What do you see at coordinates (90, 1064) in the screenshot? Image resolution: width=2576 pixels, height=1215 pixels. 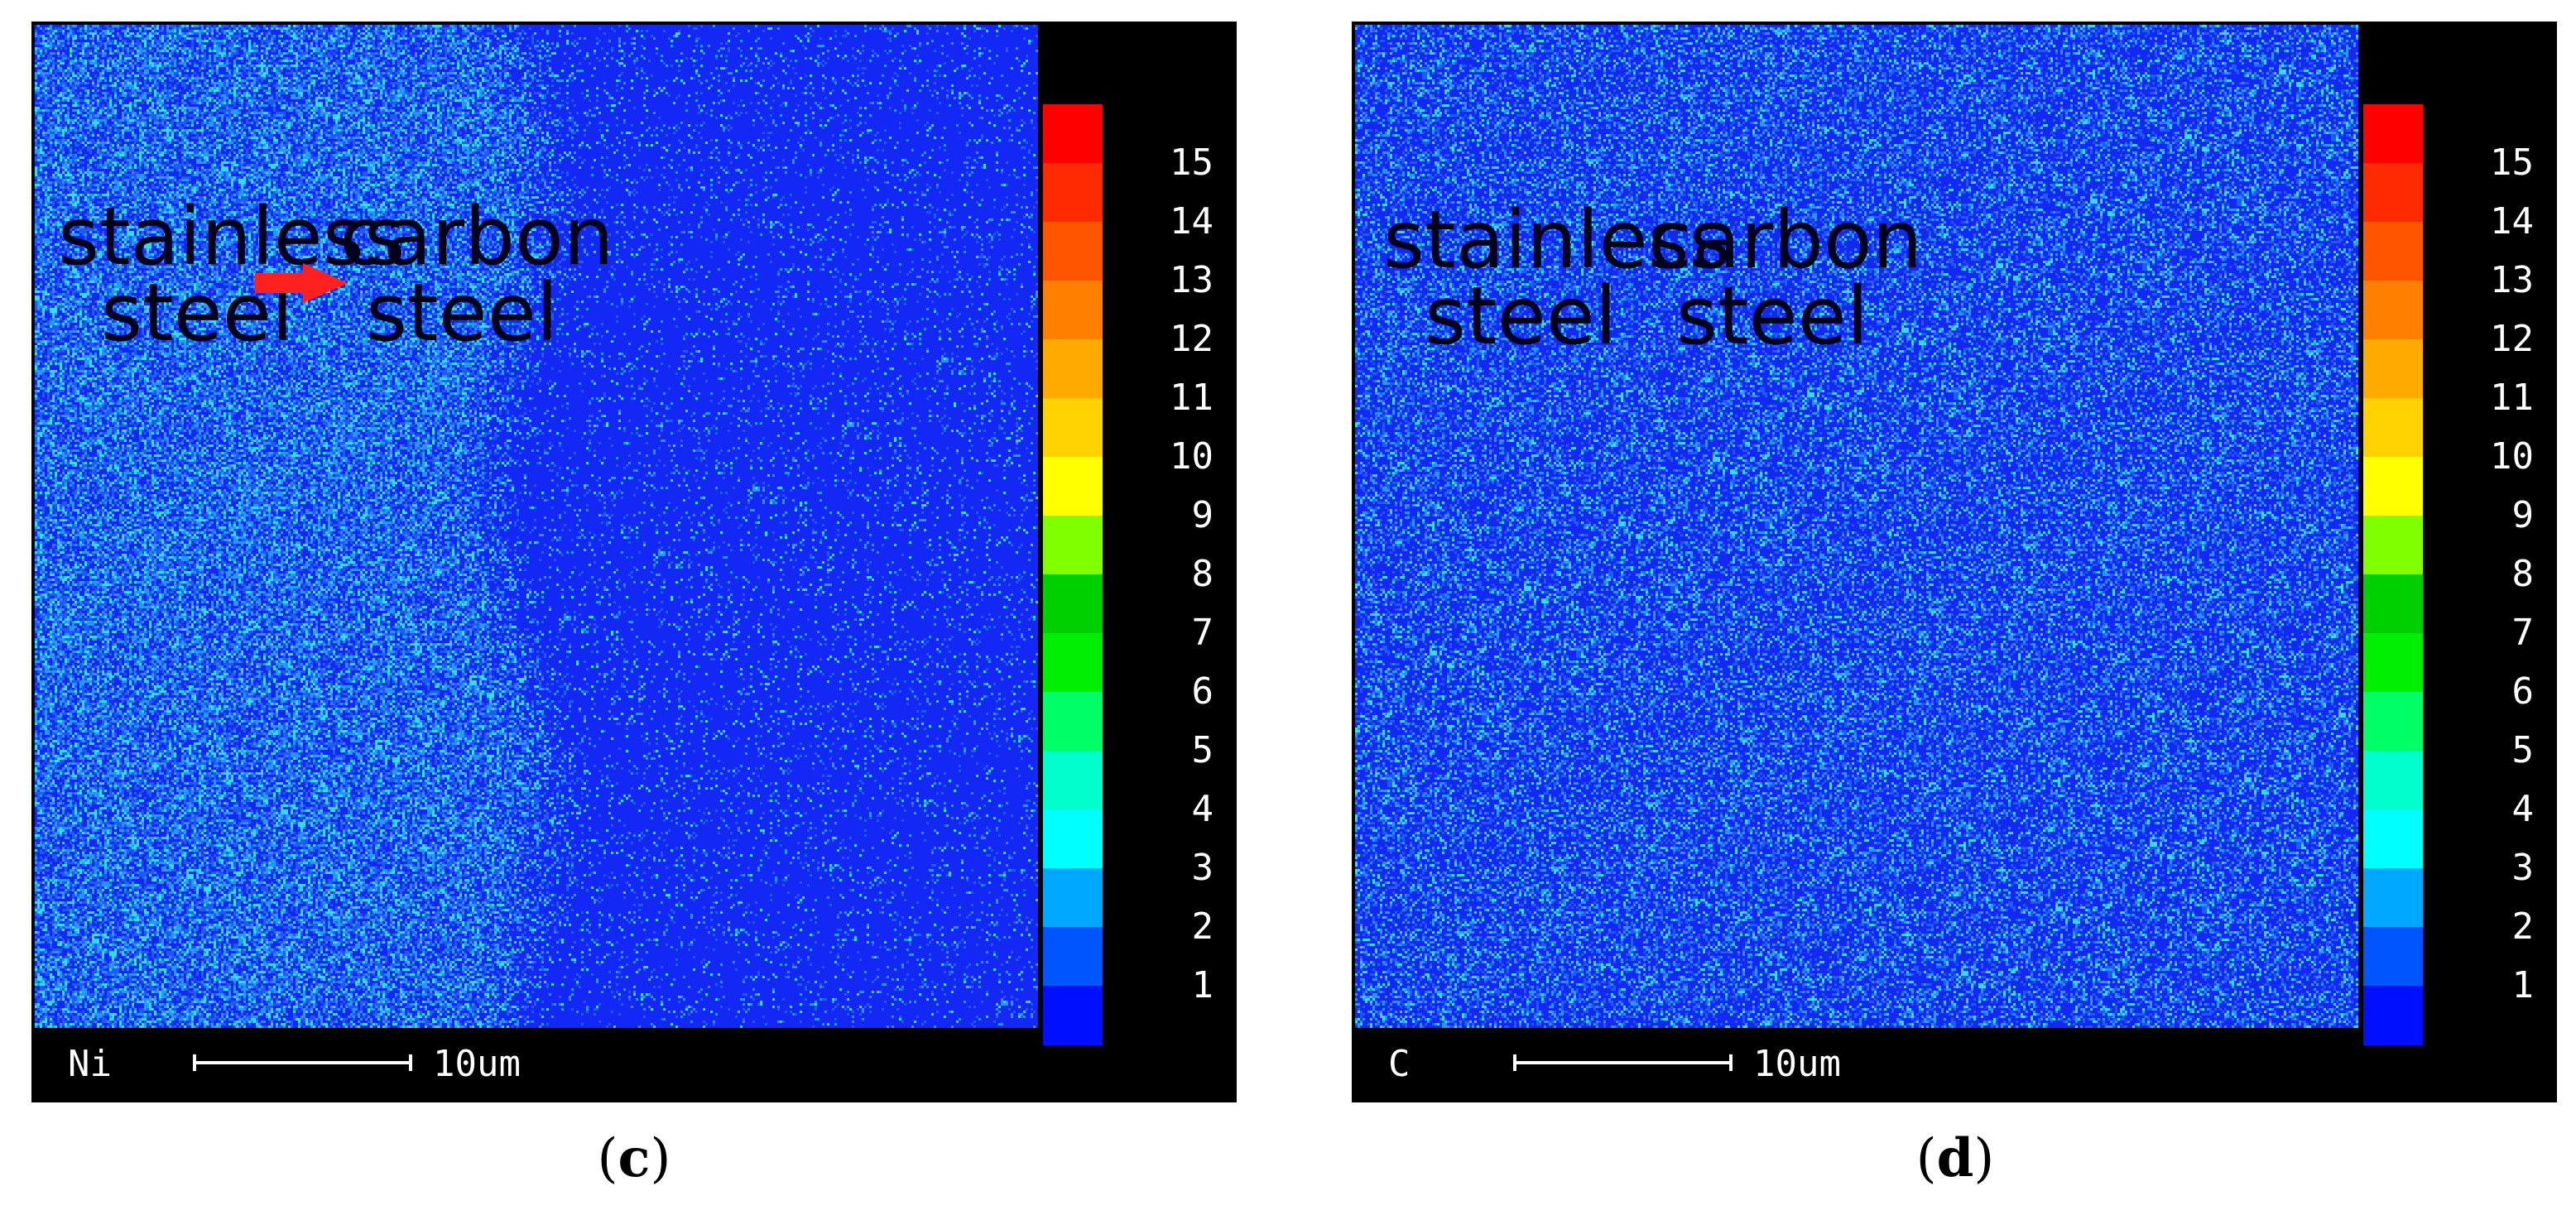 I see `element-symbol: Ni` at bounding box center [90, 1064].